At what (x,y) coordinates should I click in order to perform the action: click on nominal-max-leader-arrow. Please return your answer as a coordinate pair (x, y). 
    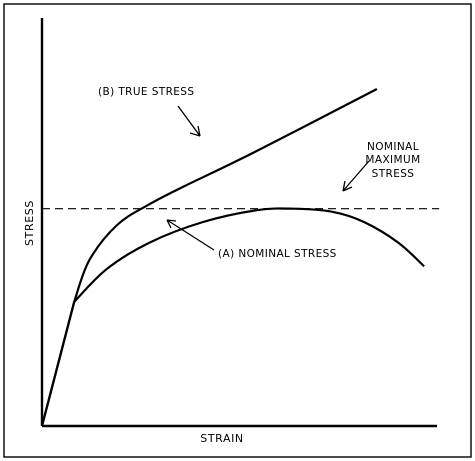
    Looking at the image, I should click on (356, 176).